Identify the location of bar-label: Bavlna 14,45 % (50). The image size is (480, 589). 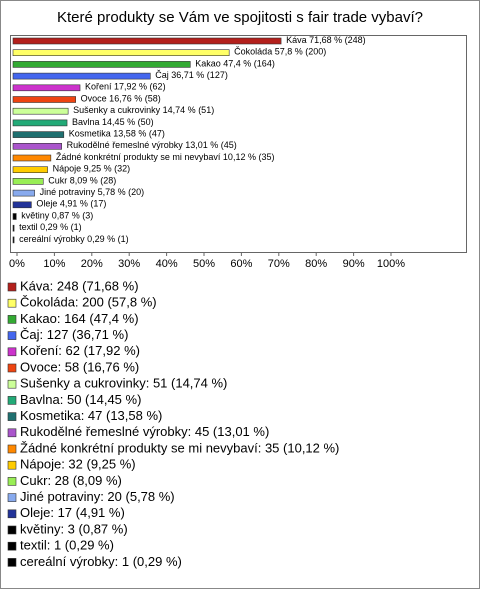
(113, 122).